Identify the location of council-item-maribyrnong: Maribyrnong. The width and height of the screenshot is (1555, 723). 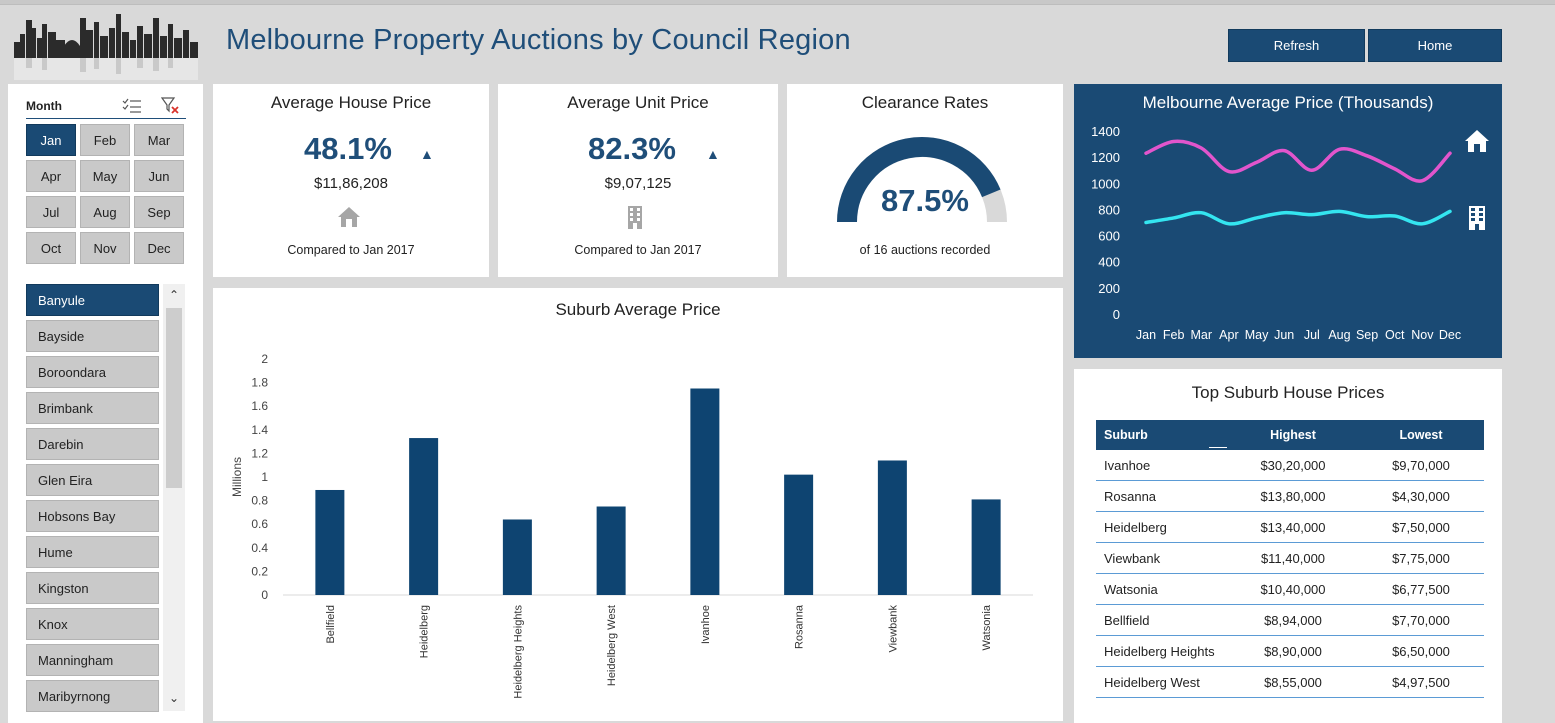
(92, 696).